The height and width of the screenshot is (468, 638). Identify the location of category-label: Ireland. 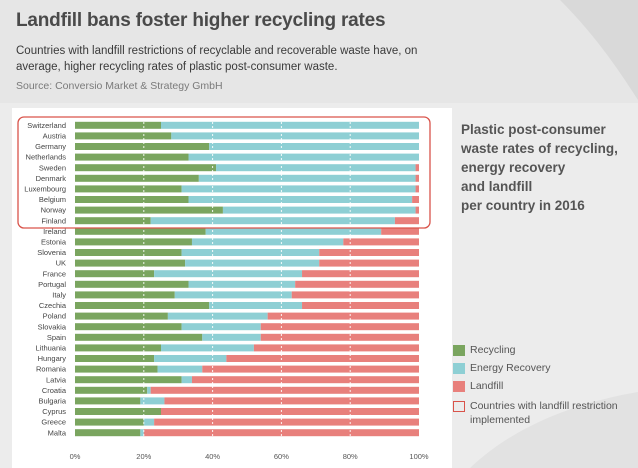
(54, 231).